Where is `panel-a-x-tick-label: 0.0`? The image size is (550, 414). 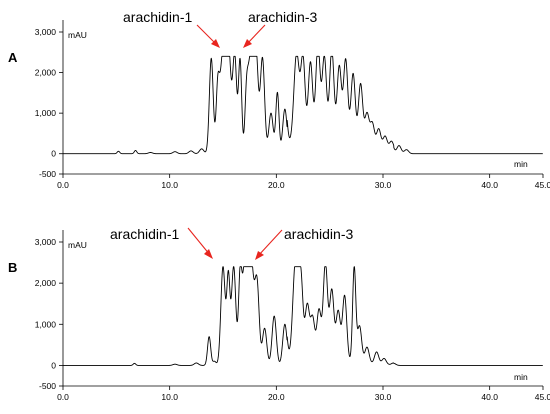 panel-a-x-tick-label: 0.0 is located at coordinates (63, 185).